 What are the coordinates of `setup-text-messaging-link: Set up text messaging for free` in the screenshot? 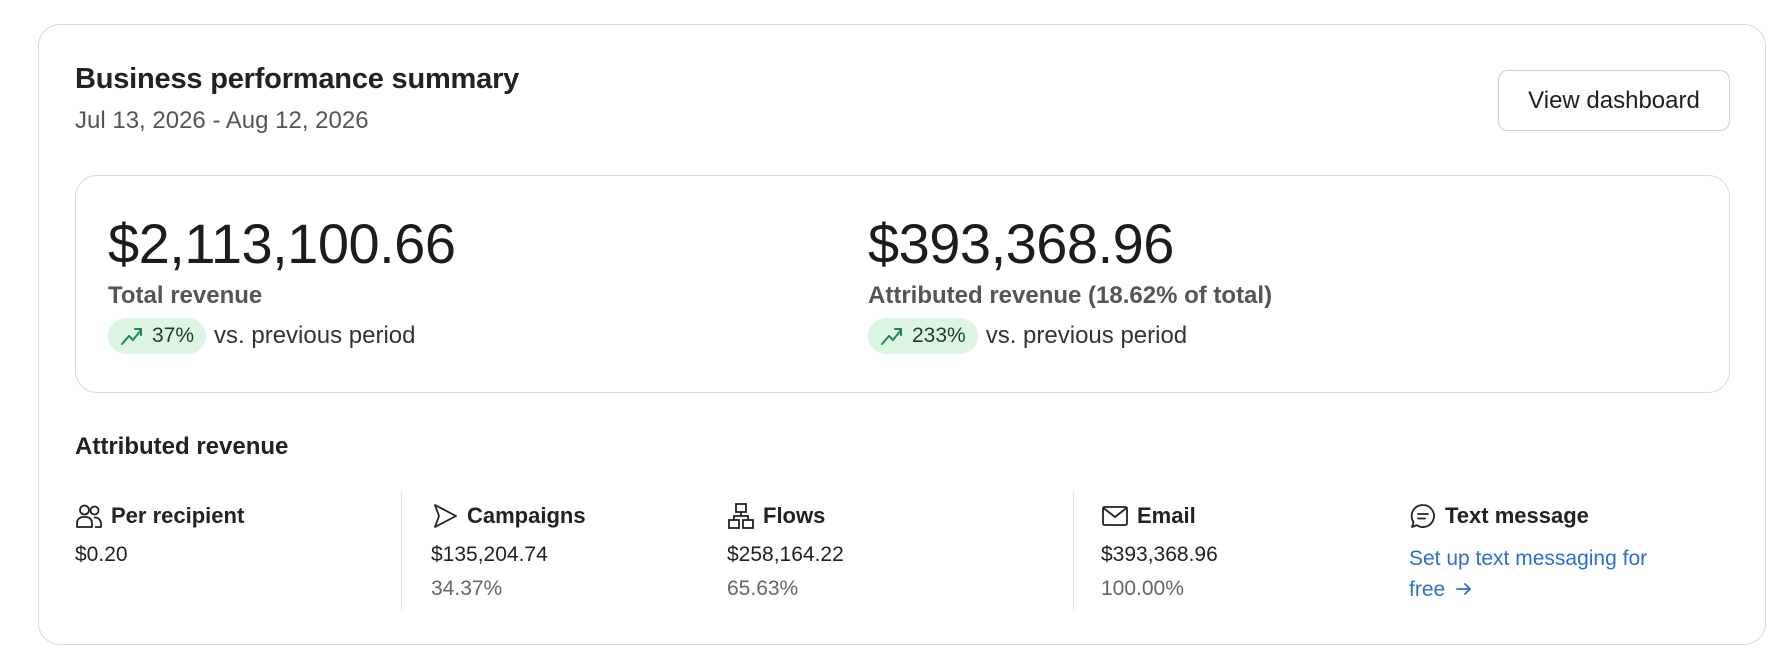 It's located at (1529, 574).